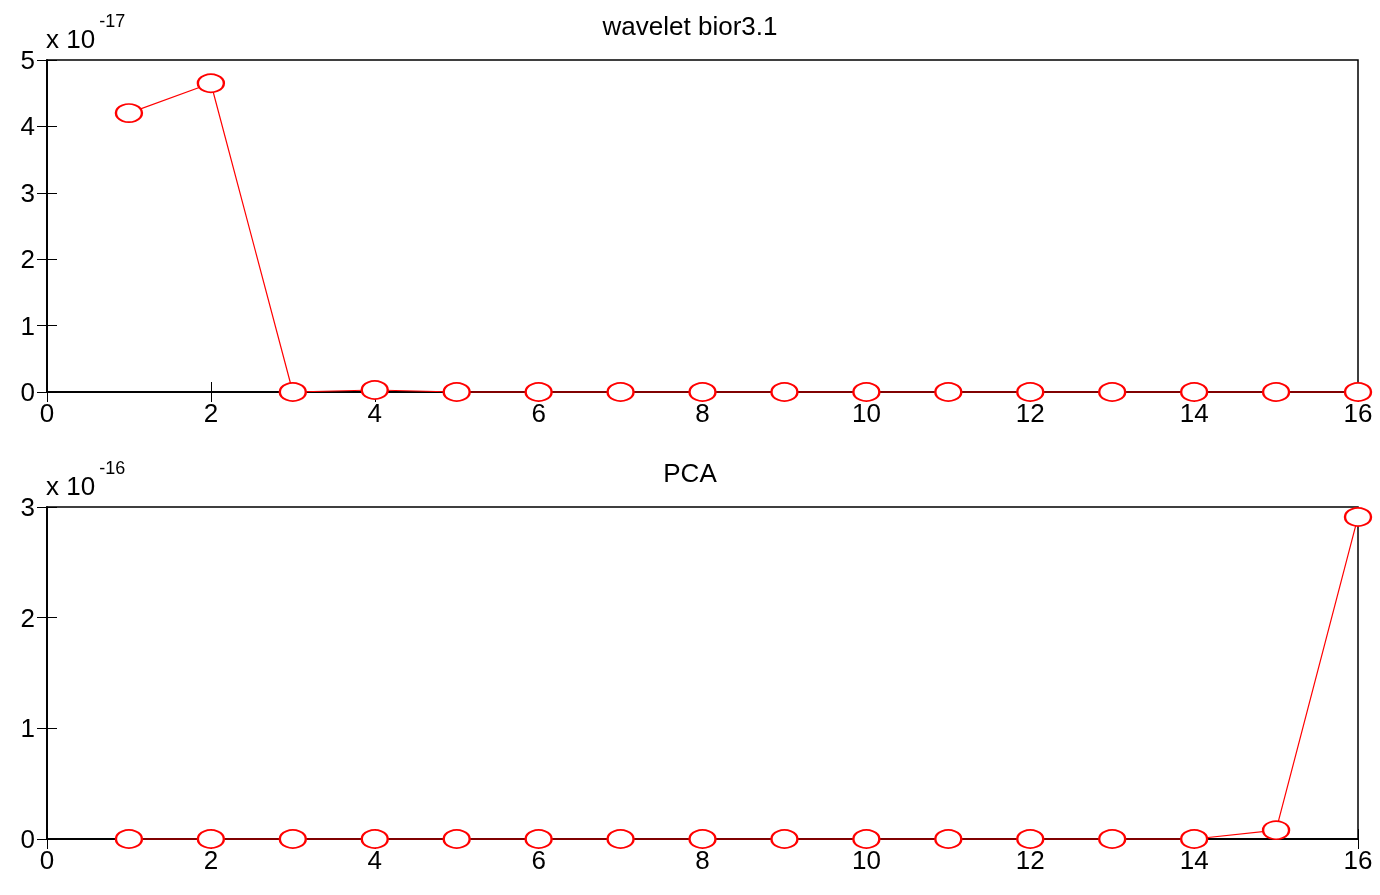  Describe the element at coordinates (690, 473) in the screenshot. I see `chart-title: PCA` at that location.